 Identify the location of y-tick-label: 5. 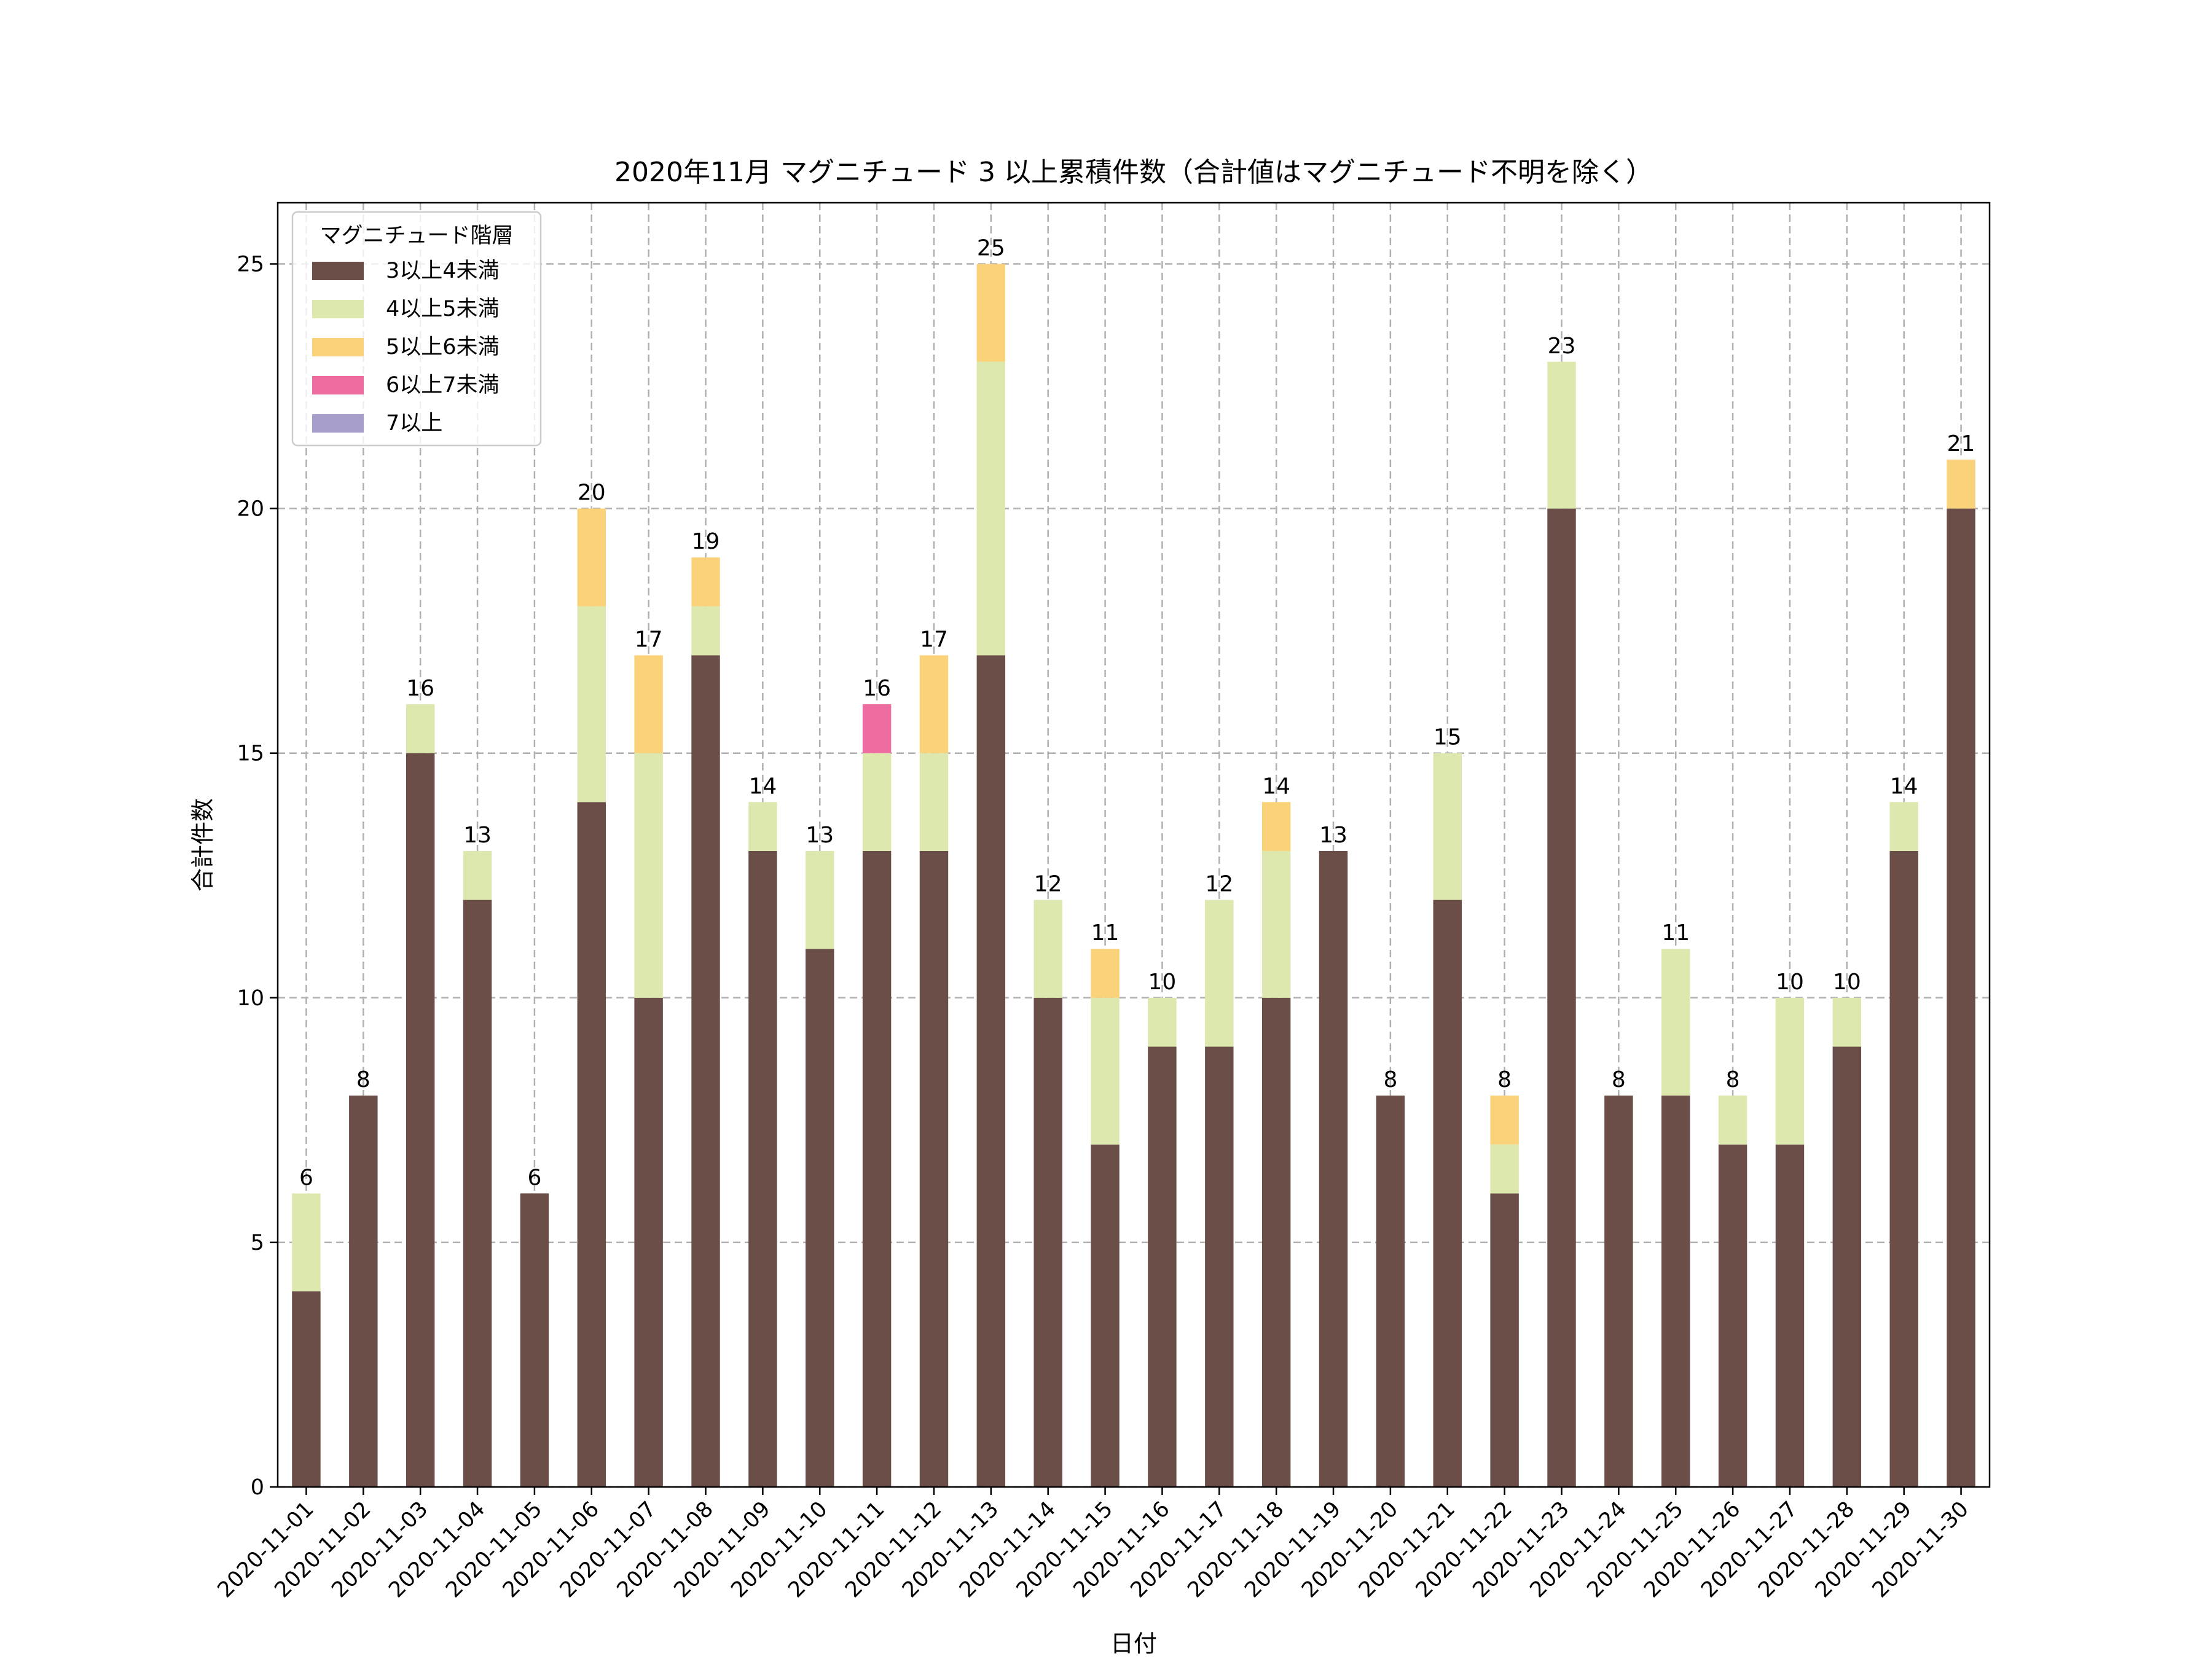
(257, 1243).